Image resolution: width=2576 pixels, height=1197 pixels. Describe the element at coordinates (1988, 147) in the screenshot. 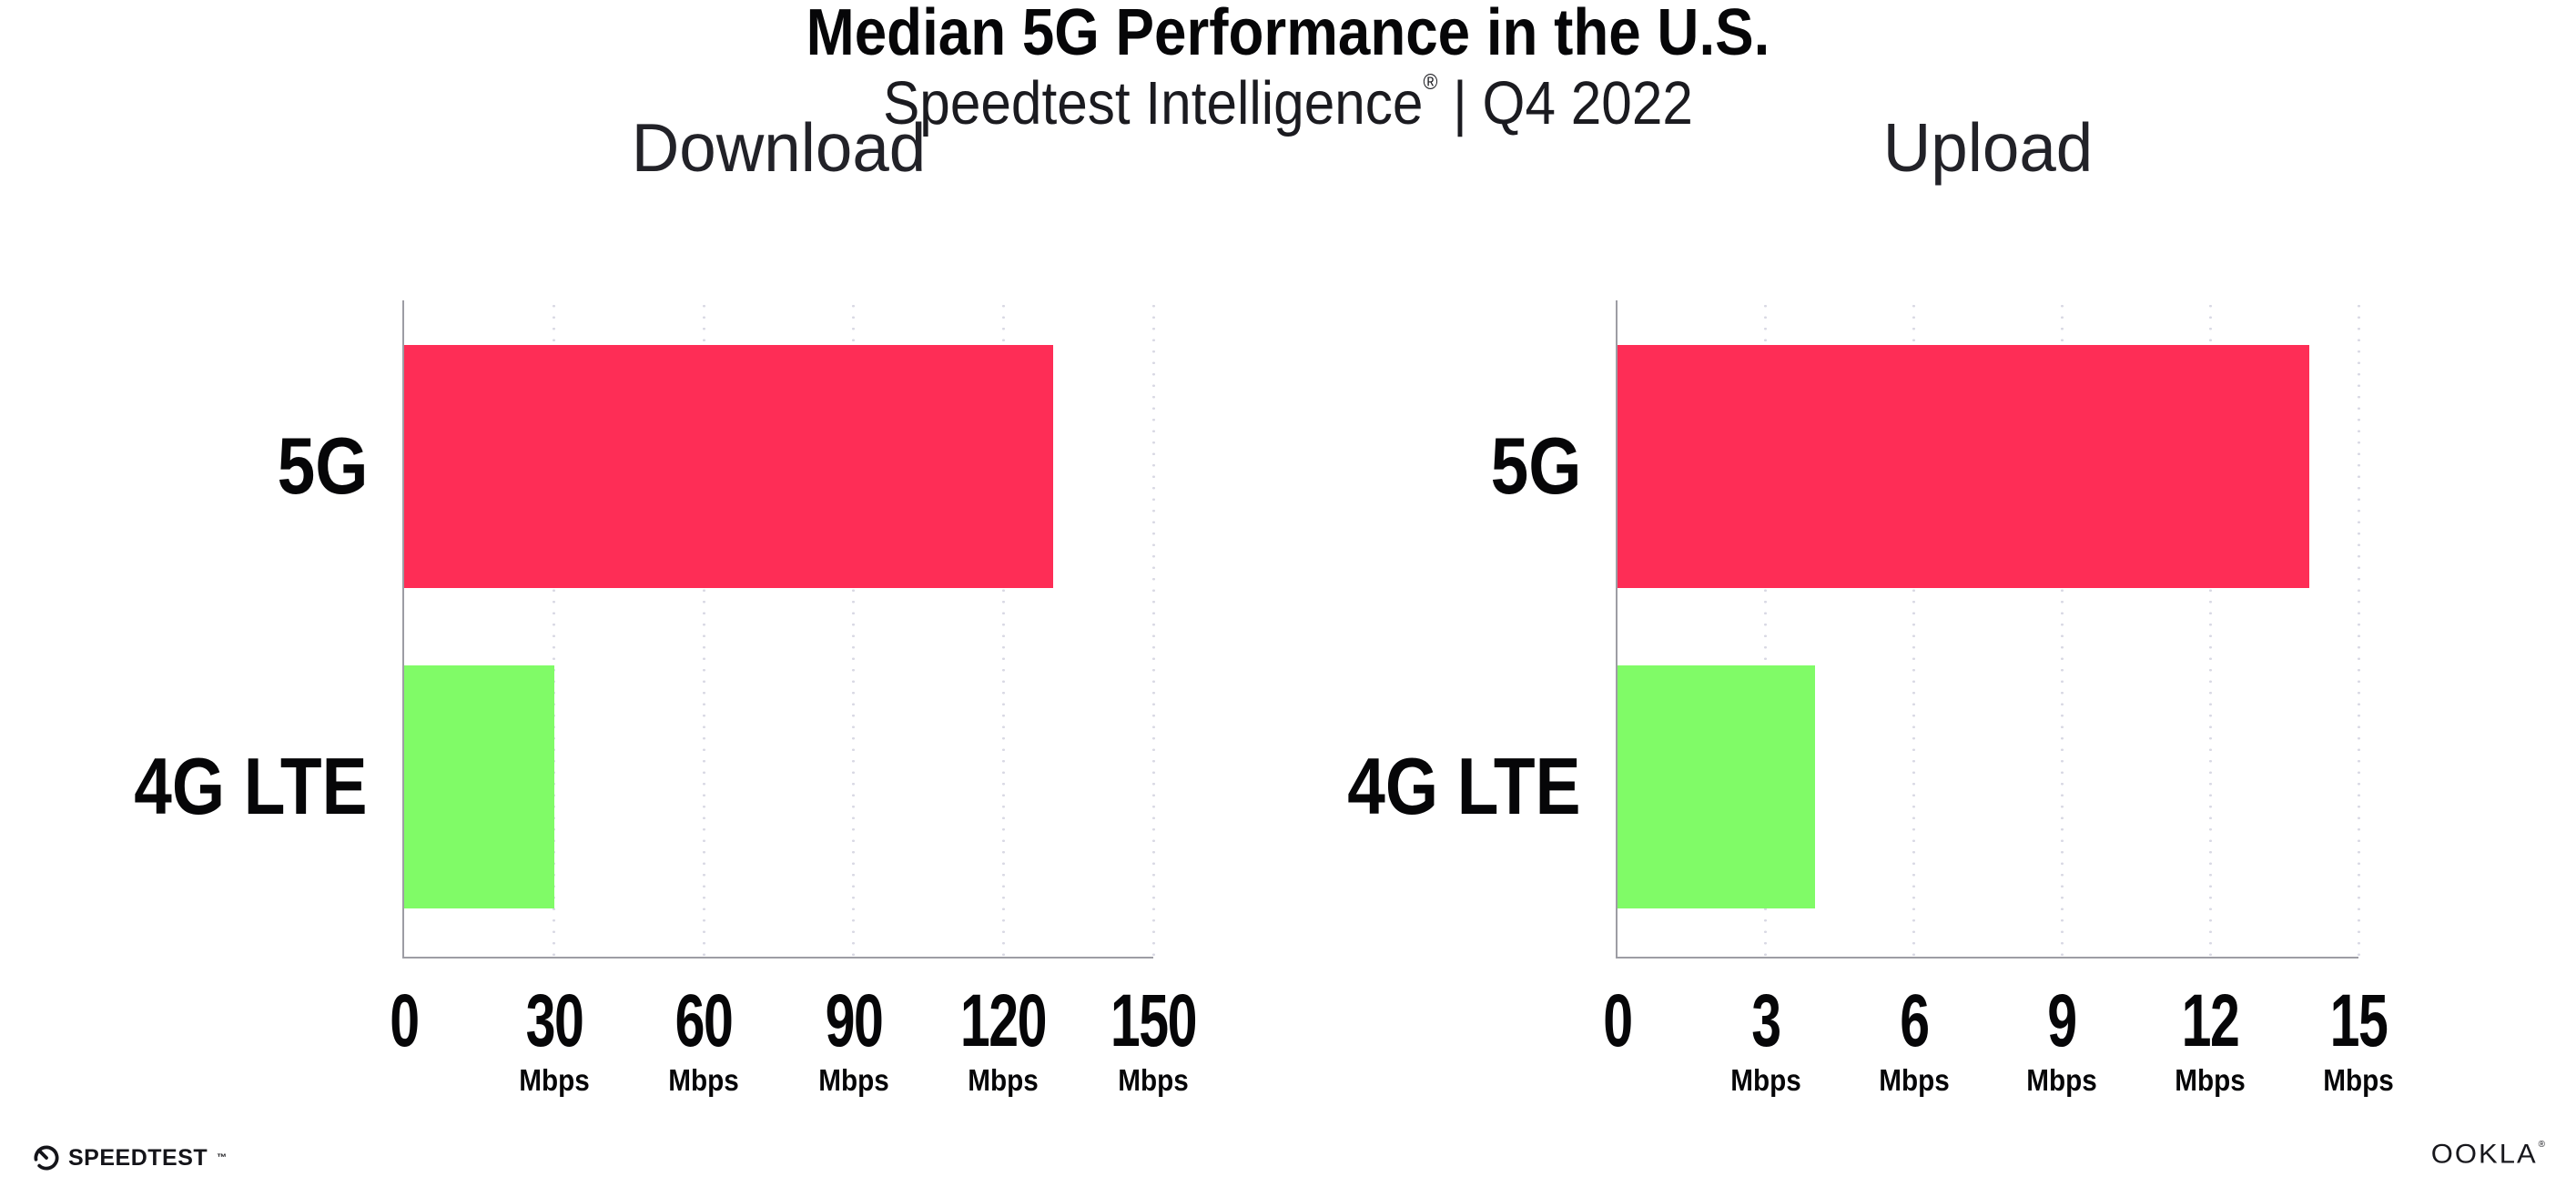

I see `upload-chart-title: Upload` at that location.